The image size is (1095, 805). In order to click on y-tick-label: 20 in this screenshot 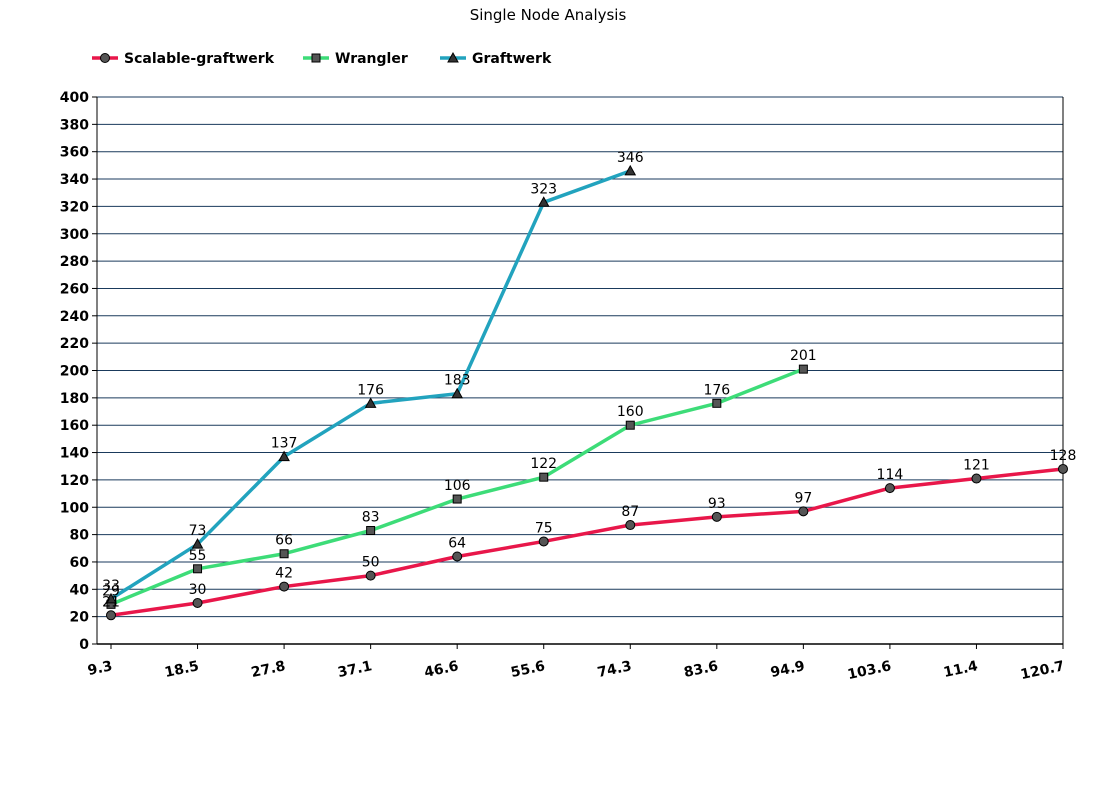, I will do `click(80, 618)`.